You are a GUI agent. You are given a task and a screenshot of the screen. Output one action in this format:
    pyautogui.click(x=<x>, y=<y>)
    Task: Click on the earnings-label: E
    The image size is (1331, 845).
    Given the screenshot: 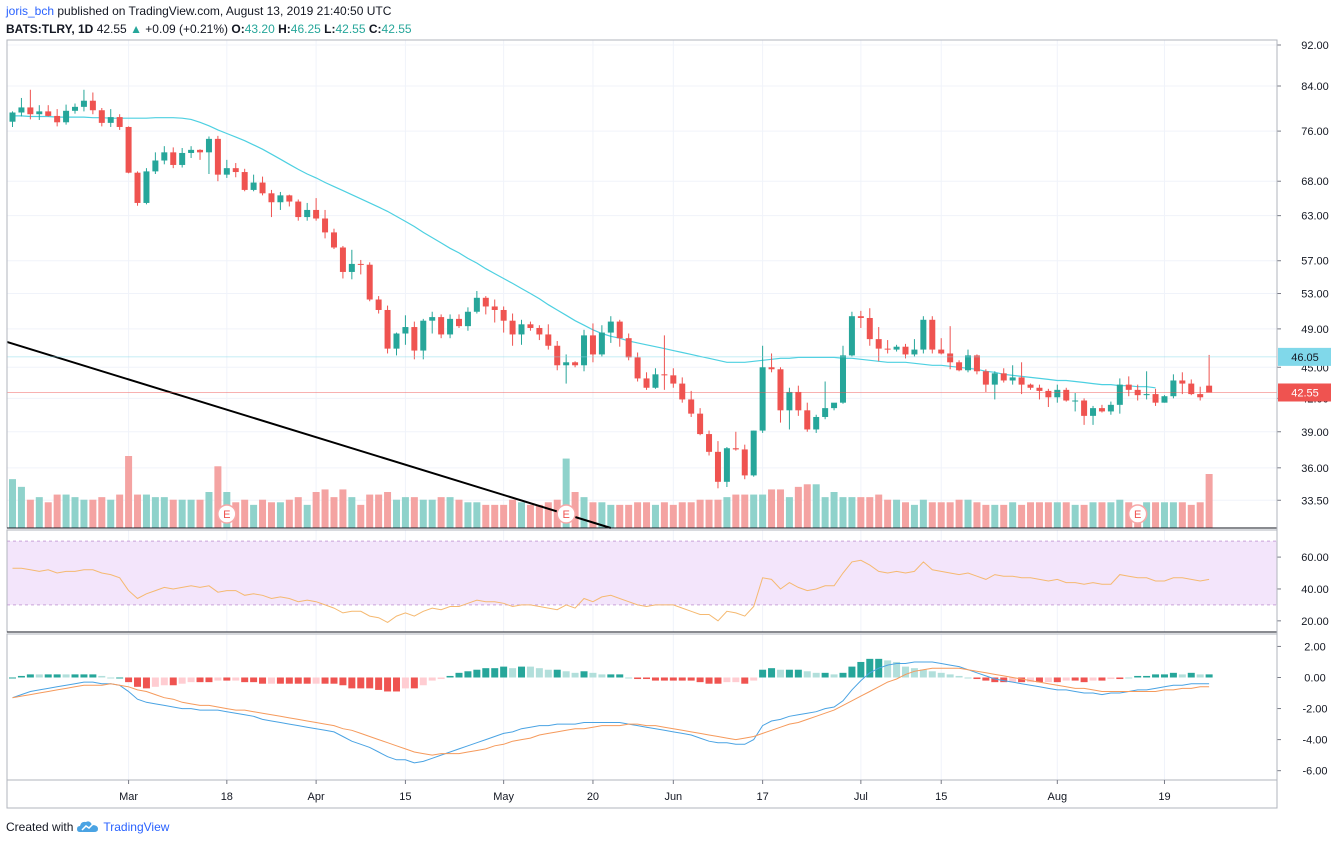 What is the action you would take?
    pyautogui.click(x=226, y=515)
    